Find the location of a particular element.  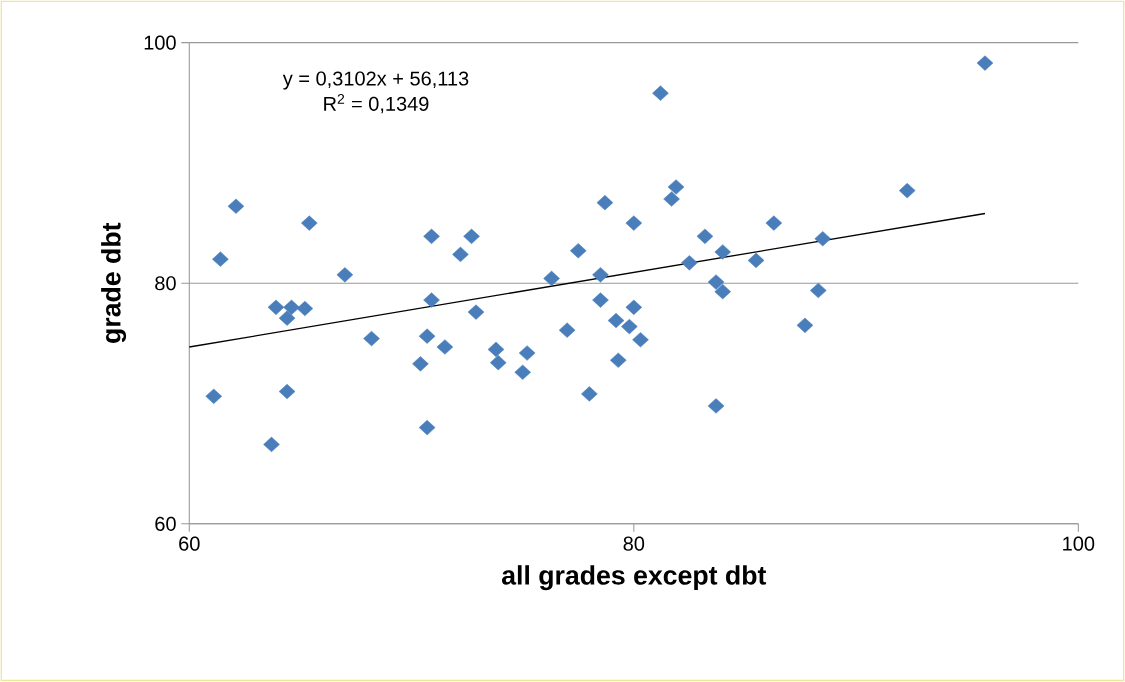

x-tick-label: 60 is located at coordinates (189, 543).